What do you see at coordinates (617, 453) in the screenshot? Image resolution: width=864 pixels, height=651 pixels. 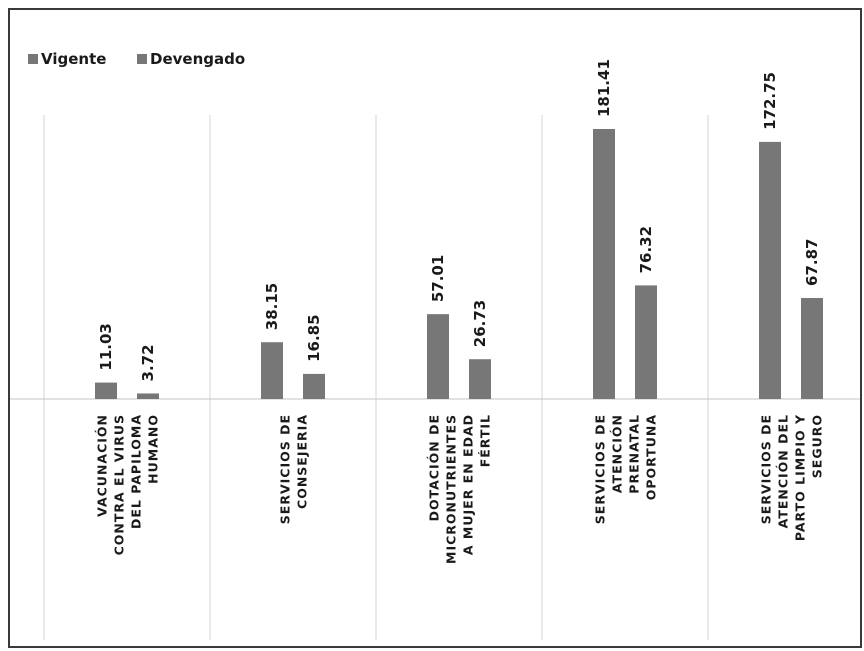 I see `category-label-line: ATENCIÓN` at bounding box center [617, 453].